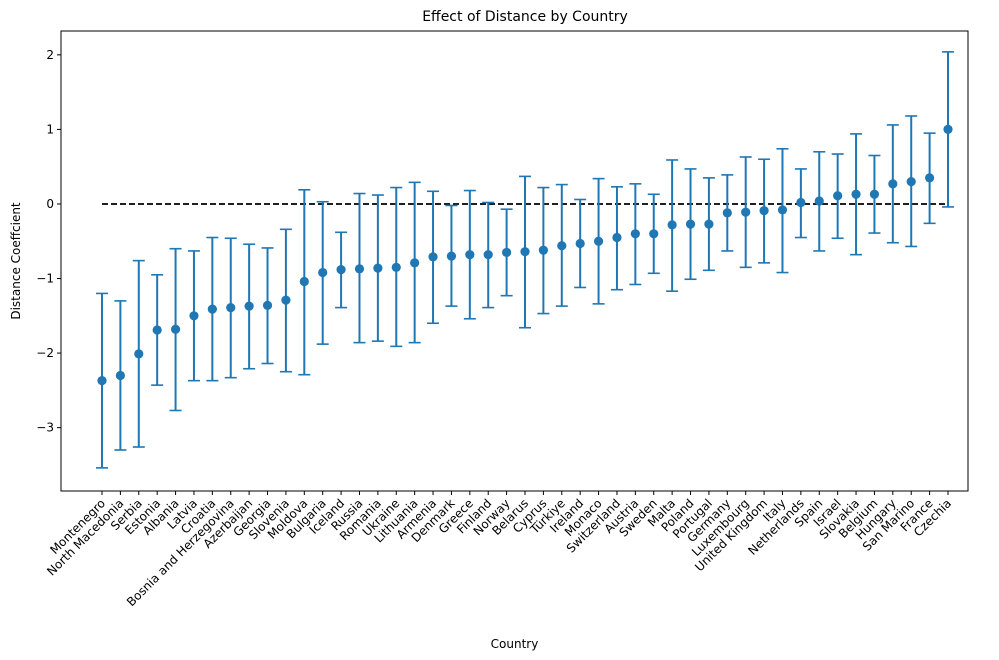 This screenshot has width=999, height=660. I want to click on y-axis-label: Distance Coeffcient, so click(16, 261).